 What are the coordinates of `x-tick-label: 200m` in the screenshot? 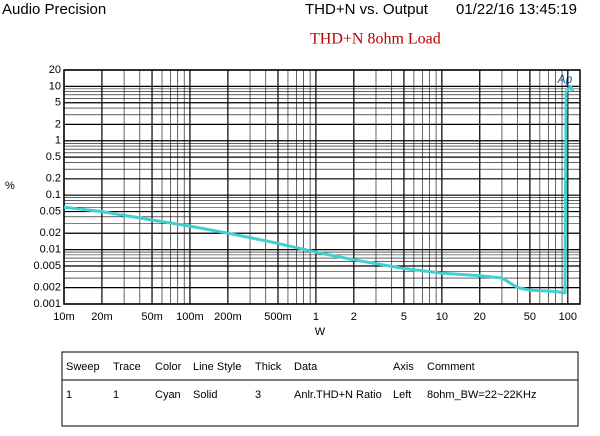 It's located at (228, 317).